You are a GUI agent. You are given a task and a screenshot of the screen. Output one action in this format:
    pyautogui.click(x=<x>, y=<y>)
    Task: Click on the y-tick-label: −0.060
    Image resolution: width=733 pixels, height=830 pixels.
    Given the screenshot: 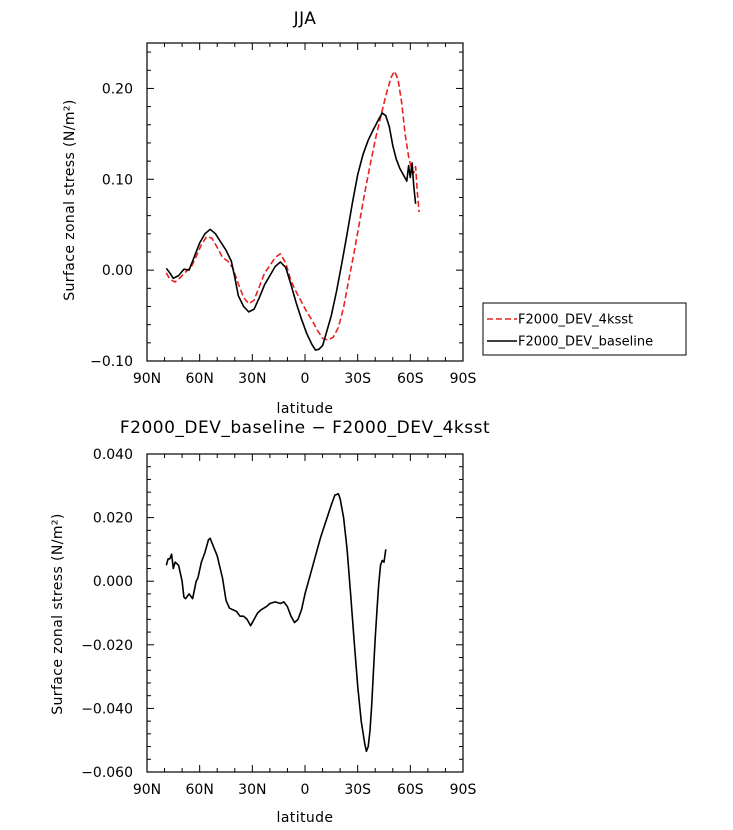 What is the action you would take?
    pyautogui.click(x=107, y=773)
    